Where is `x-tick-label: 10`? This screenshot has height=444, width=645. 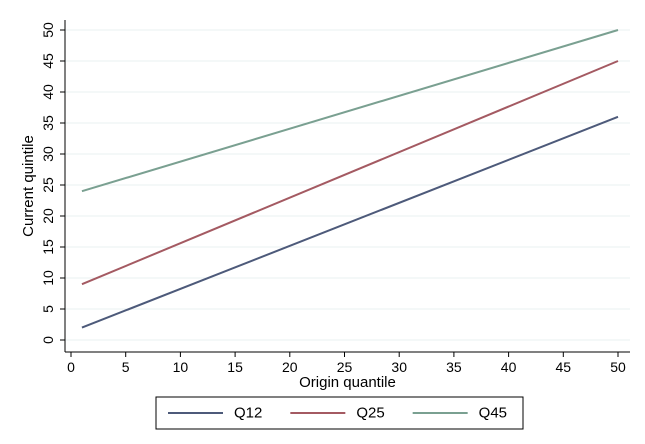 x-tick-label: 10 is located at coordinates (181, 367).